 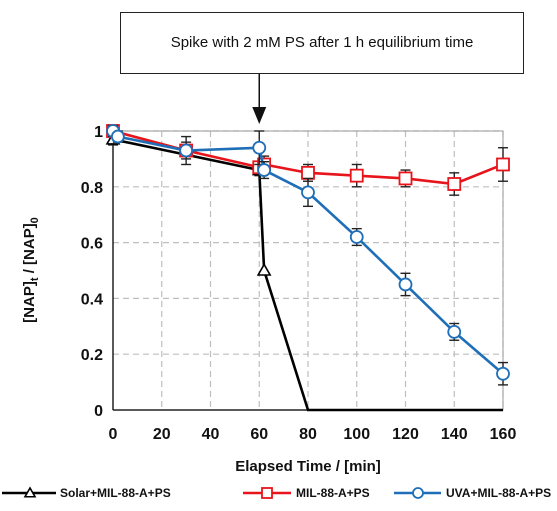 What do you see at coordinates (92, 244) in the screenshot?
I see `y-tick-label: 0.6` at bounding box center [92, 244].